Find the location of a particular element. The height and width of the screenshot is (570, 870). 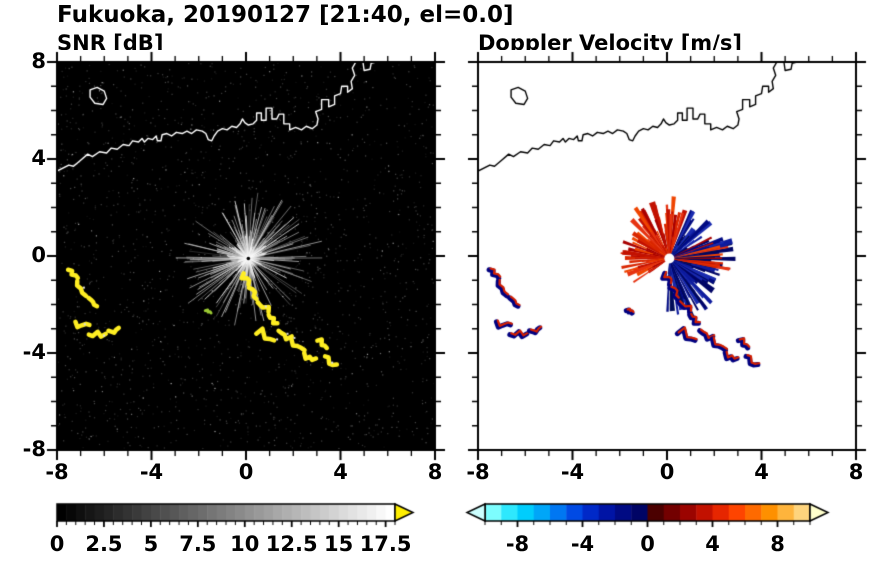

velocity-colorbar-tick-label: 8 is located at coordinates (777, 544).